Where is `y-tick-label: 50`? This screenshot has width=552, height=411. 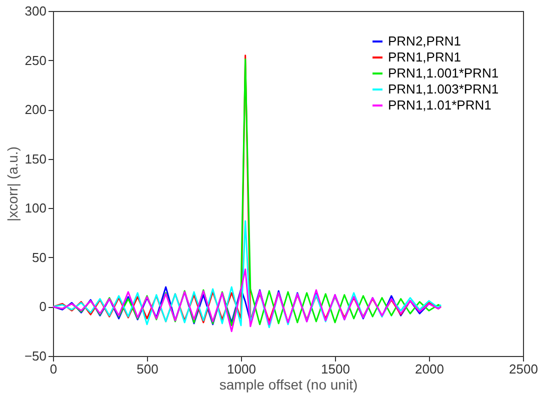
y-tick-label: 50 is located at coordinates (39, 257).